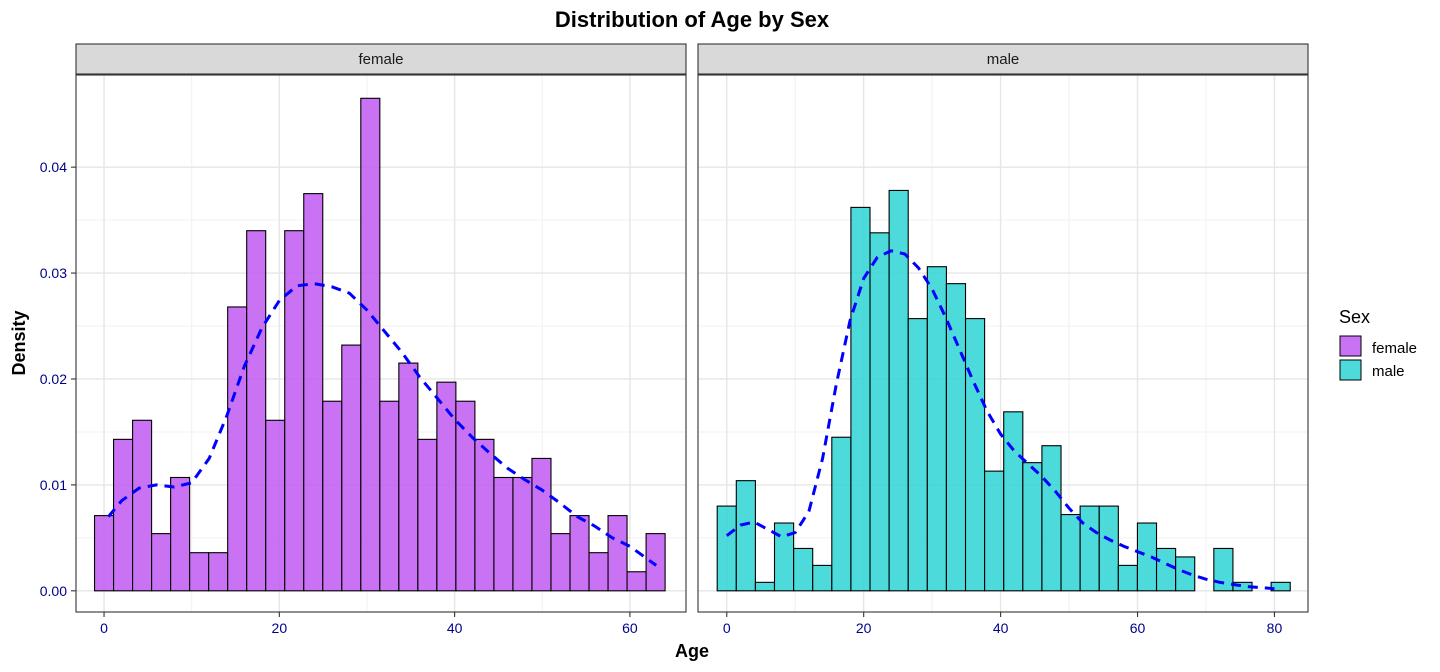 The image size is (1440, 672). Describe the element at coordinates (53, 273) in the screenshot. I see `y-tick-label: 0.03` at that location.